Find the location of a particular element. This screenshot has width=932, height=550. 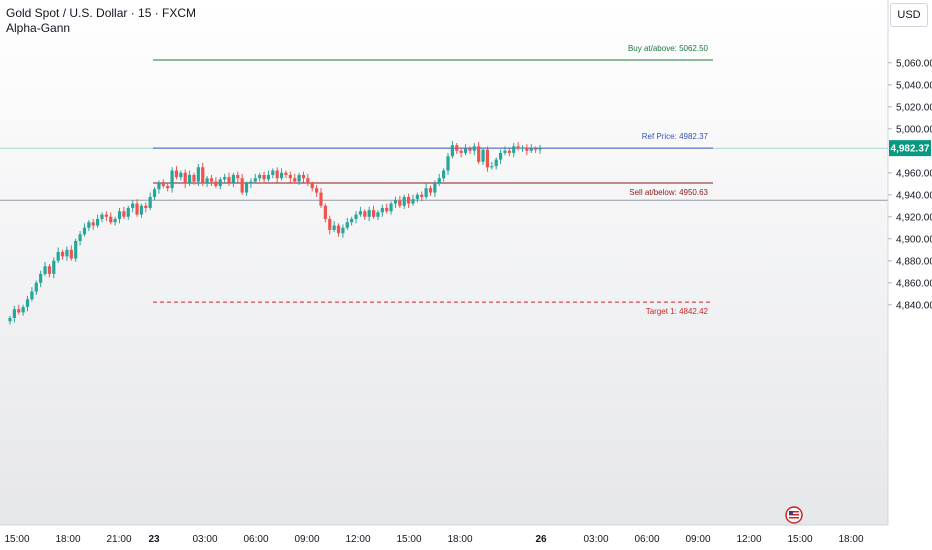

y-tick-label: 4,920.00 is located at coordinates (914, 217).